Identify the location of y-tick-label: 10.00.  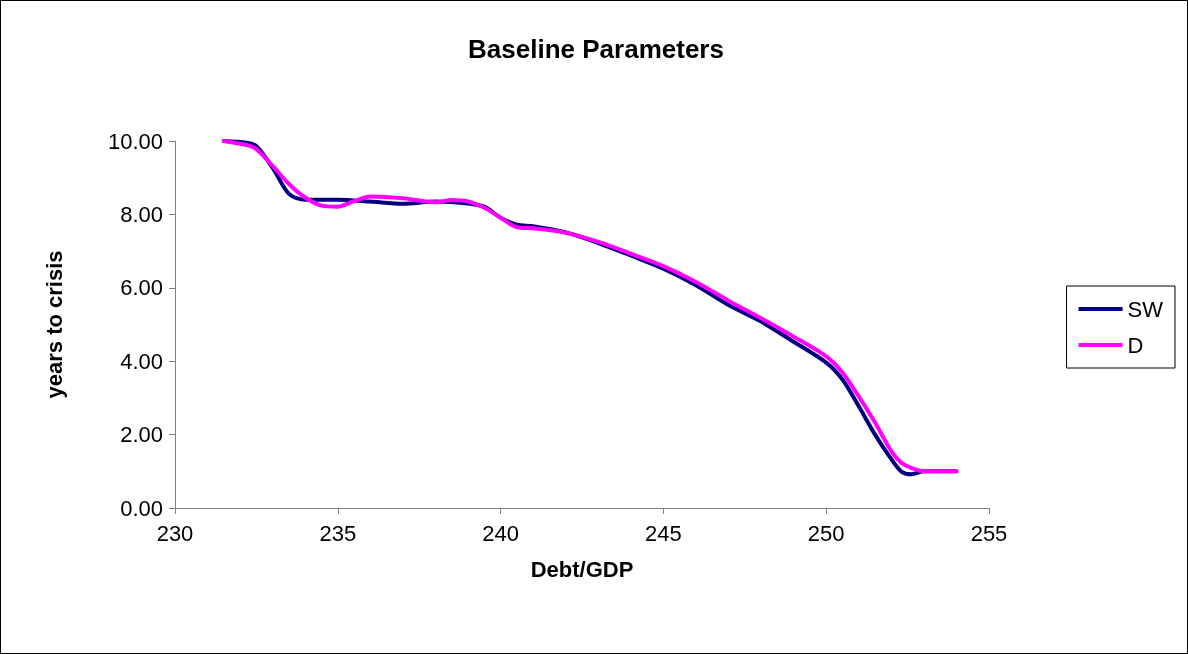
(135, 141).